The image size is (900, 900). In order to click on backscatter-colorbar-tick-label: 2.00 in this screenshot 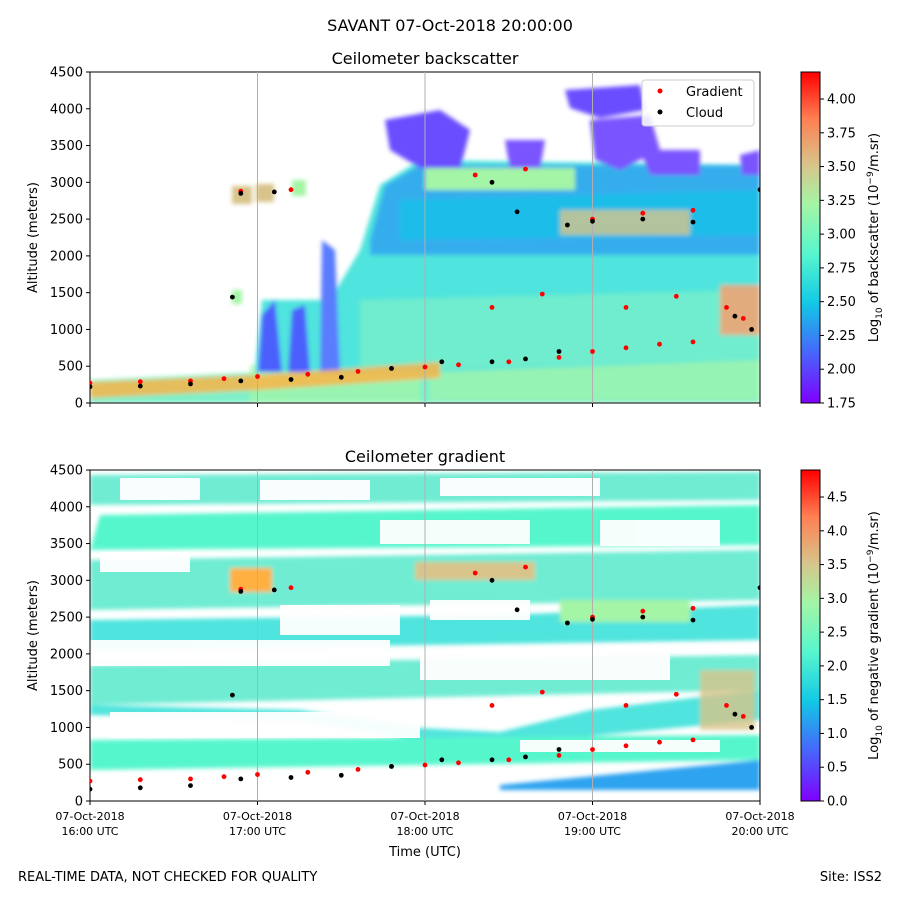, I will do `click(841, 370)`.